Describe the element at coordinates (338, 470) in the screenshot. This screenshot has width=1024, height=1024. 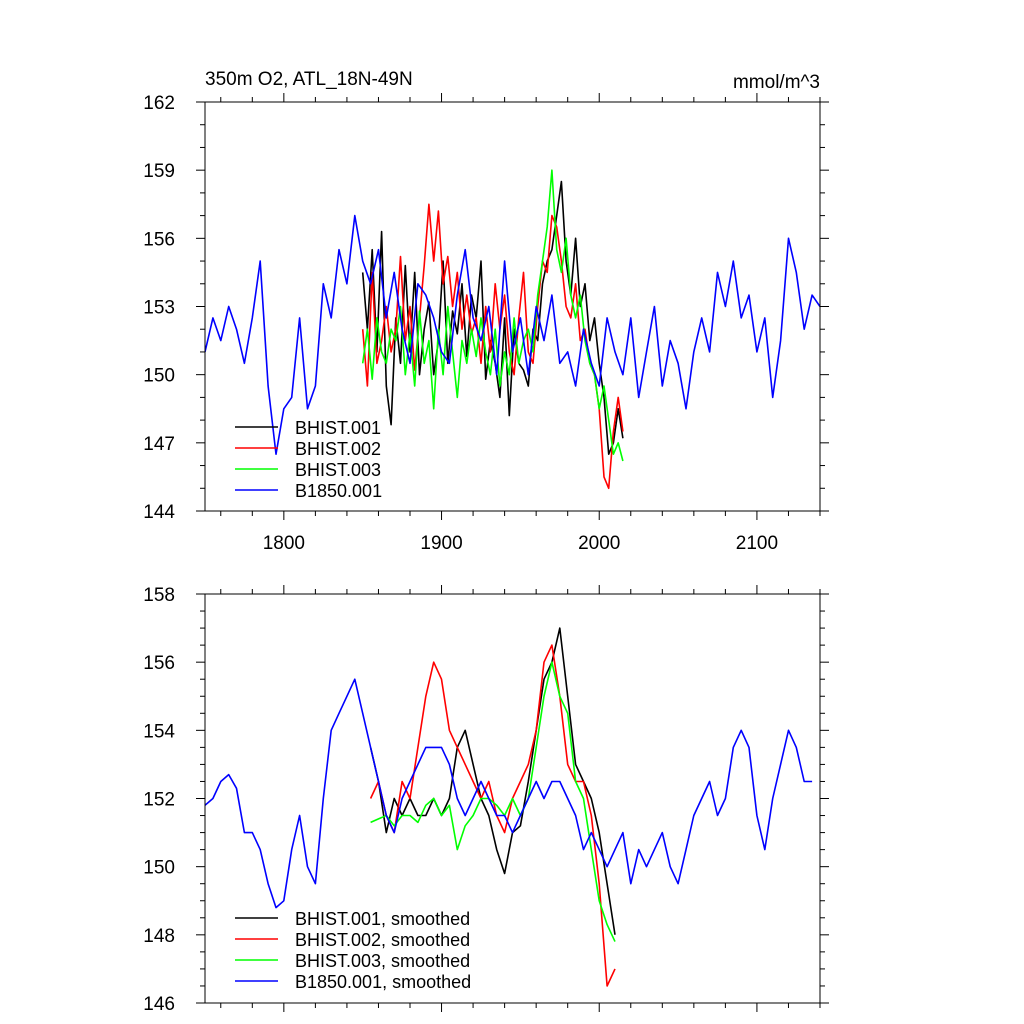
I see `legend-label: BHIST.003` at that location.